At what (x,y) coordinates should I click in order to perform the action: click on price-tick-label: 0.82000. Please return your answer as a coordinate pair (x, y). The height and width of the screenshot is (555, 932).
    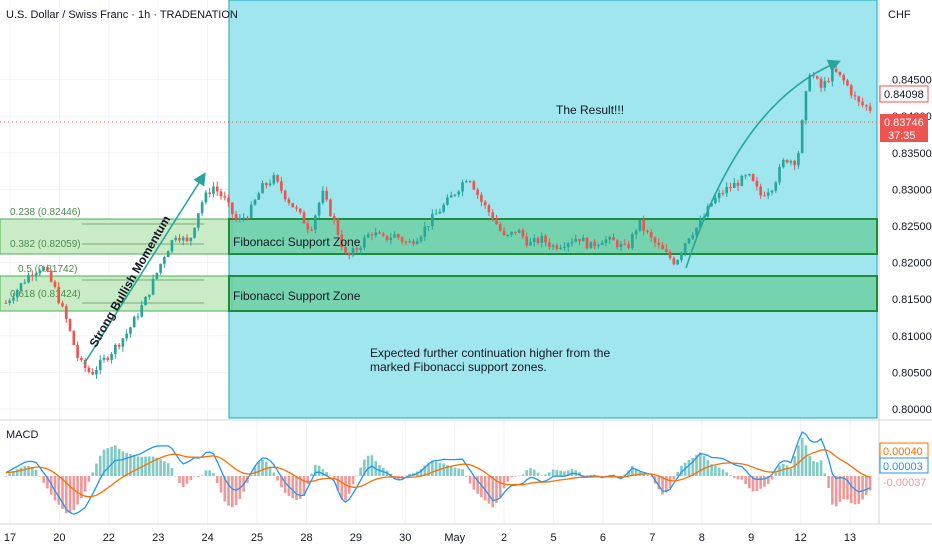
    Looking at the image, I should click on (912, 264).